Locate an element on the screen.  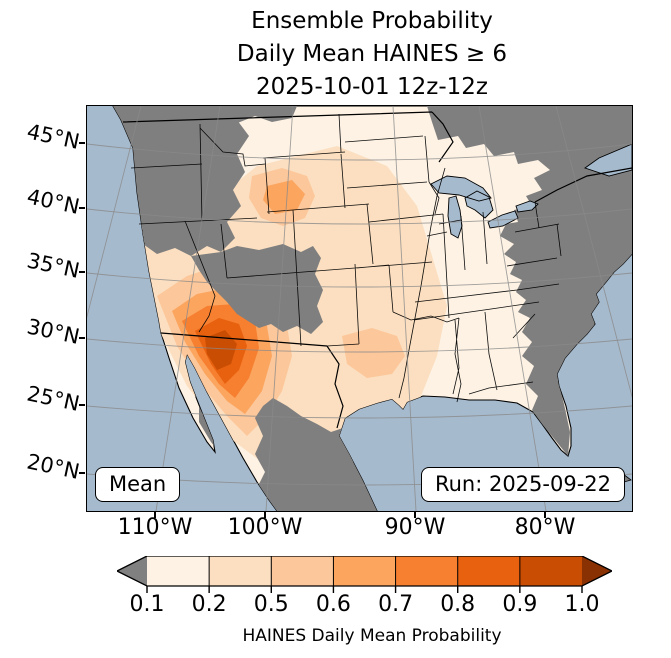
colorbar-ticks is located at coordinates (364, 589).